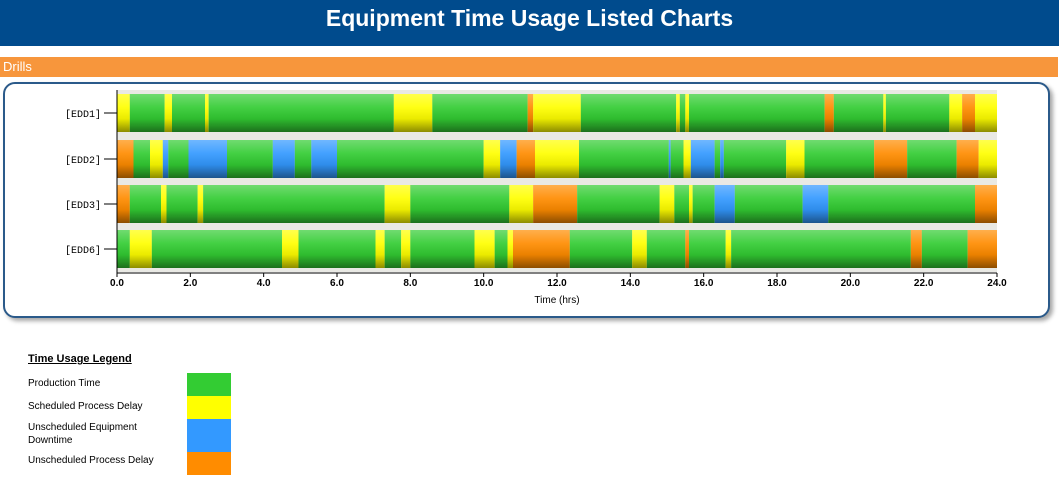 The width and height of the screenshot is (1059, 477). I want to click on category-label: [EDD3], so click(83, 206).